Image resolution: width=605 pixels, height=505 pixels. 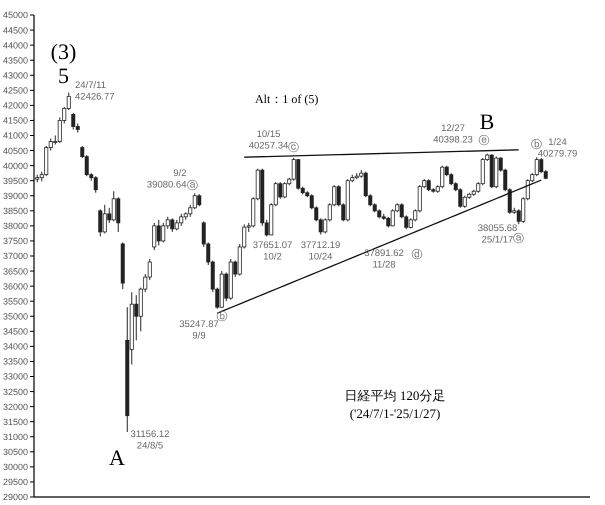 What do you see at coordinates (15, 482) in the screenshot?
I see `y-tick-label: 29500` at bounding box center [15, 482].